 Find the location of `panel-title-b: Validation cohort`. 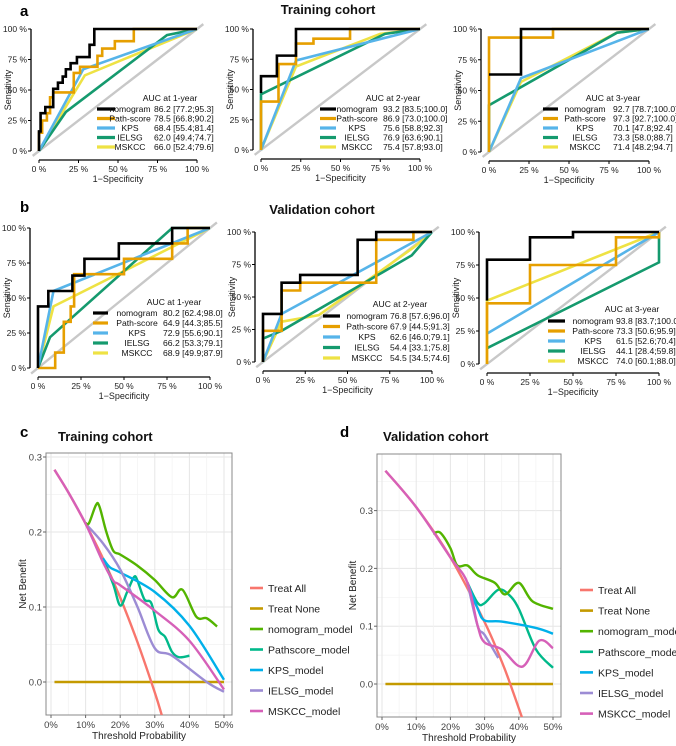

panel-title-b: Validation cohort is located at coordinates (322, 209).